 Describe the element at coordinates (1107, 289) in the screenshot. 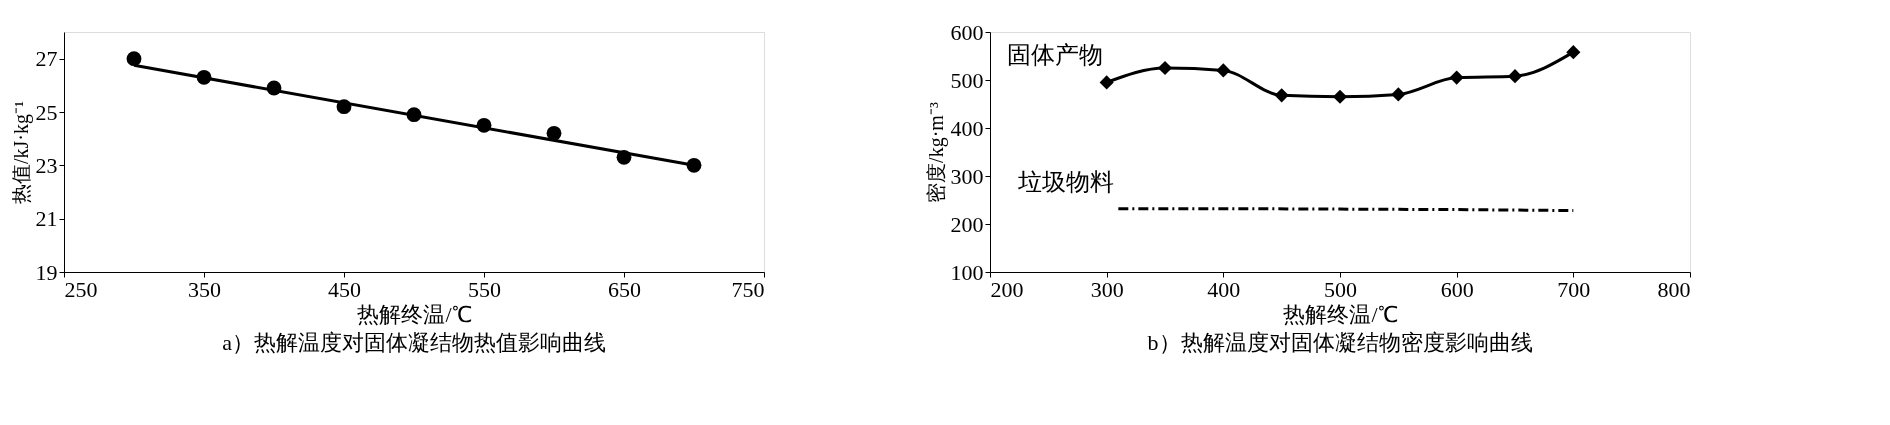

I see `x-tick-label: 300` at that location.